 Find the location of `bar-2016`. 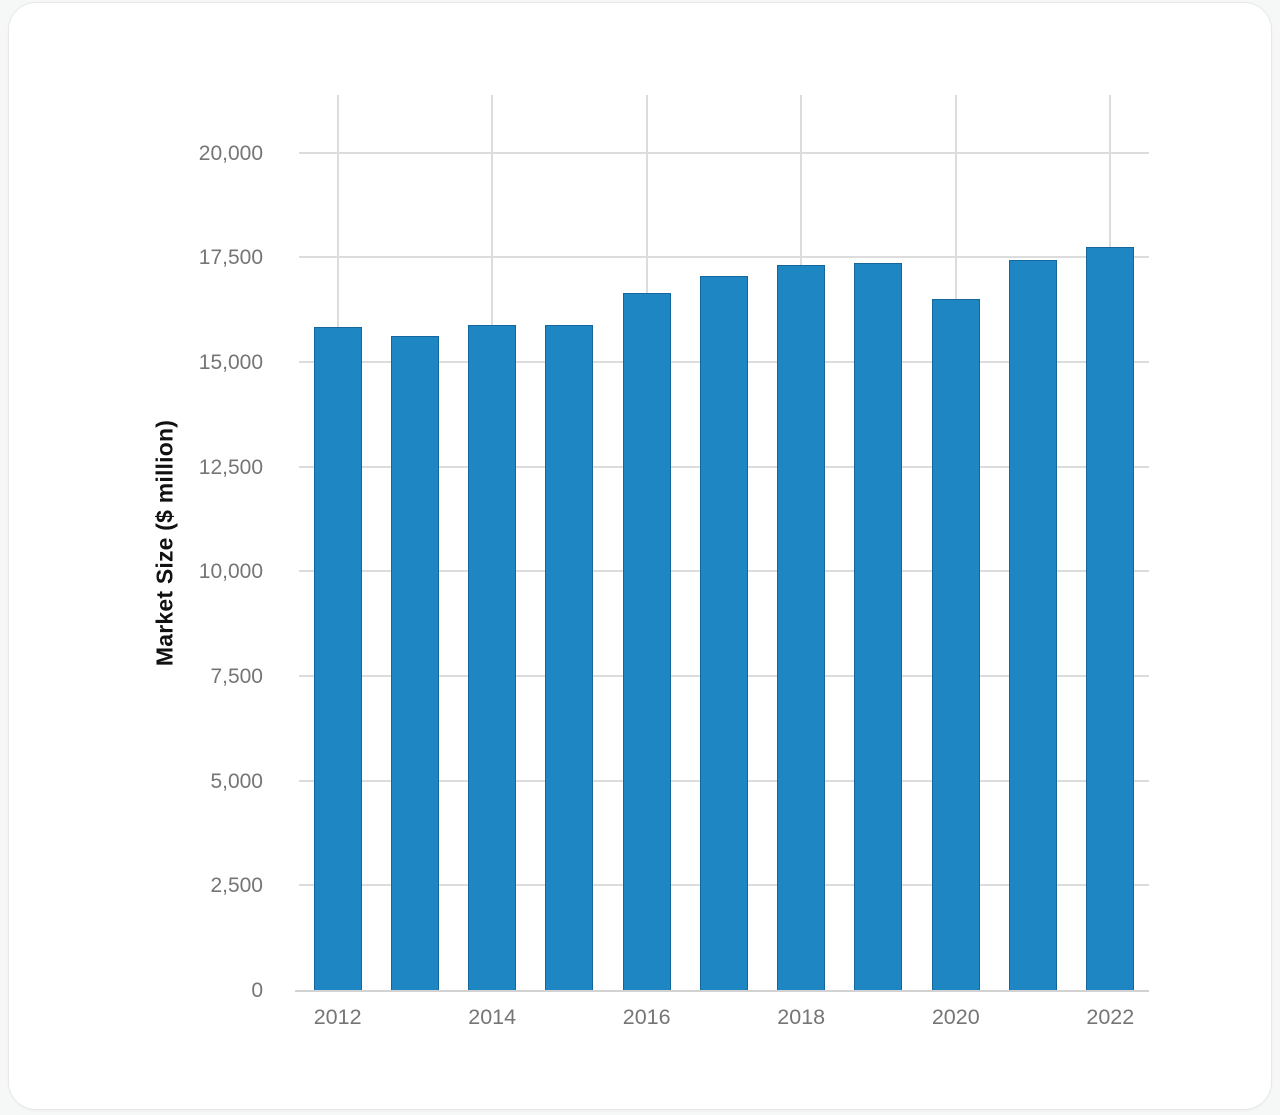

bar-2016 is located at coordinates (646, 641).